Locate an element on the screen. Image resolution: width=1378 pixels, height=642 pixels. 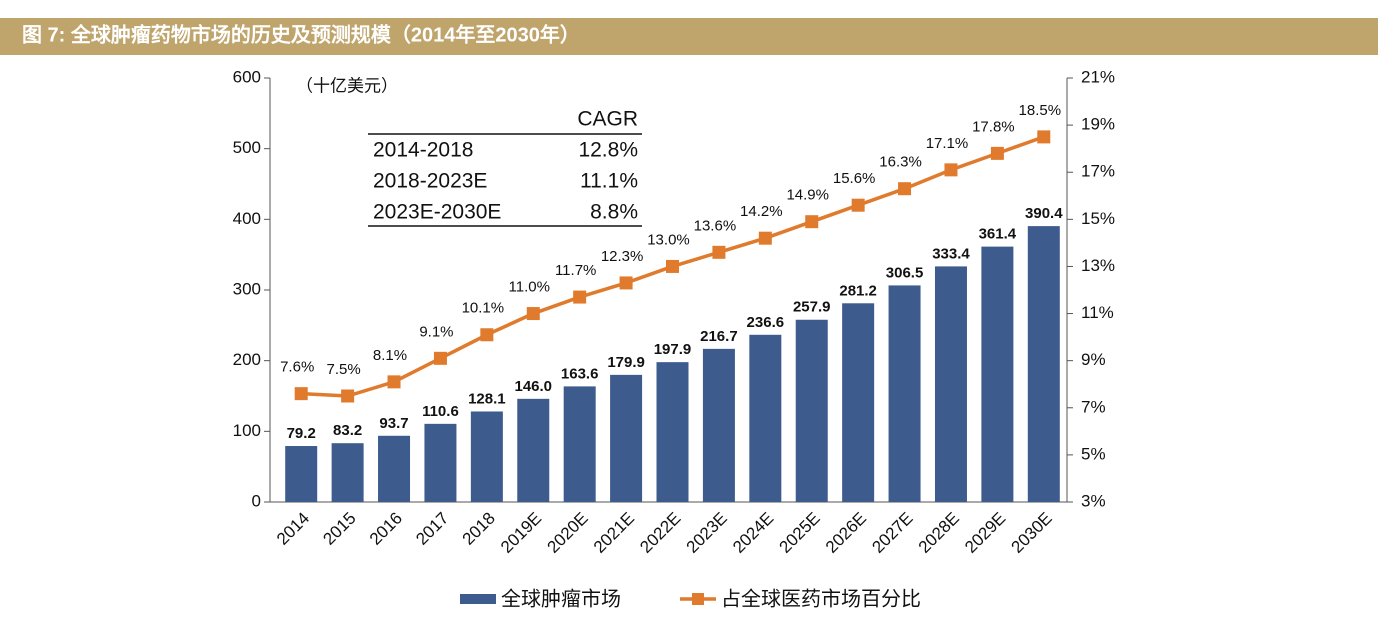
line-value-label: 14.2% is located at coordinates (761, 211).